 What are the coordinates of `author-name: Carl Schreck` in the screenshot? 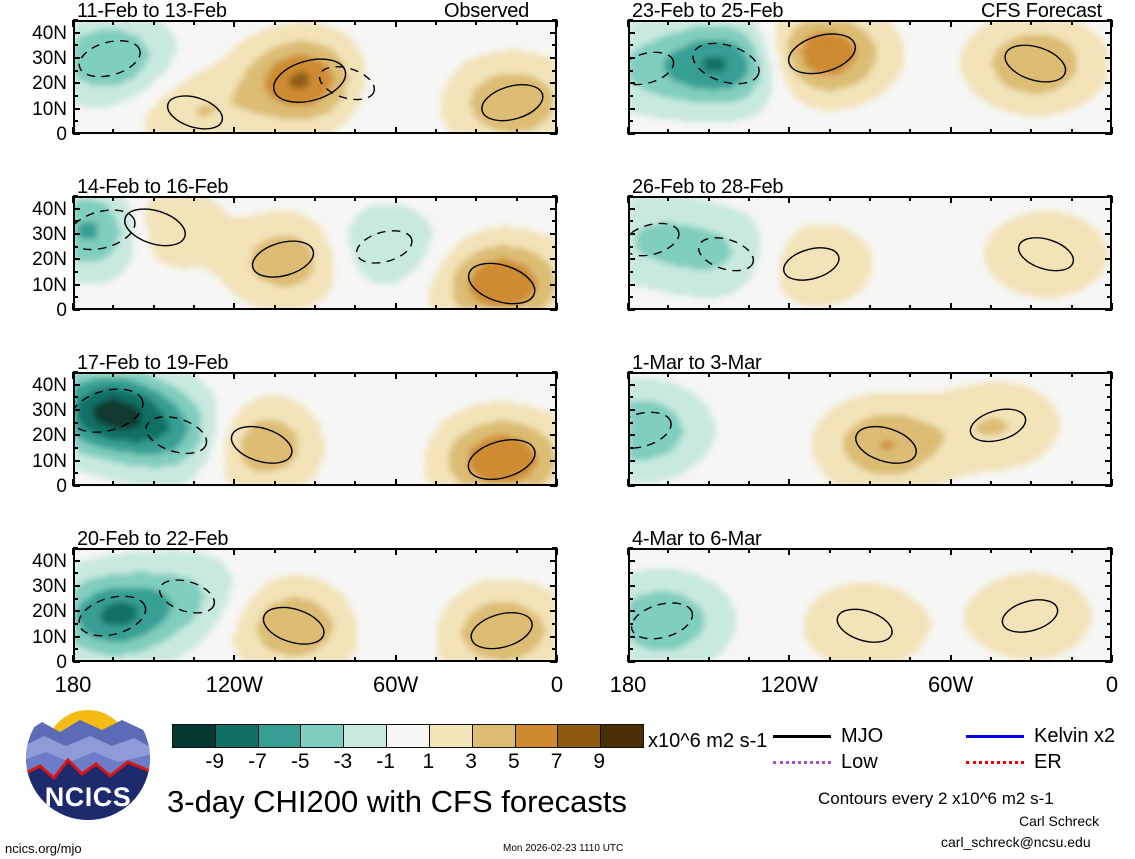 It's located at (1059, 821).